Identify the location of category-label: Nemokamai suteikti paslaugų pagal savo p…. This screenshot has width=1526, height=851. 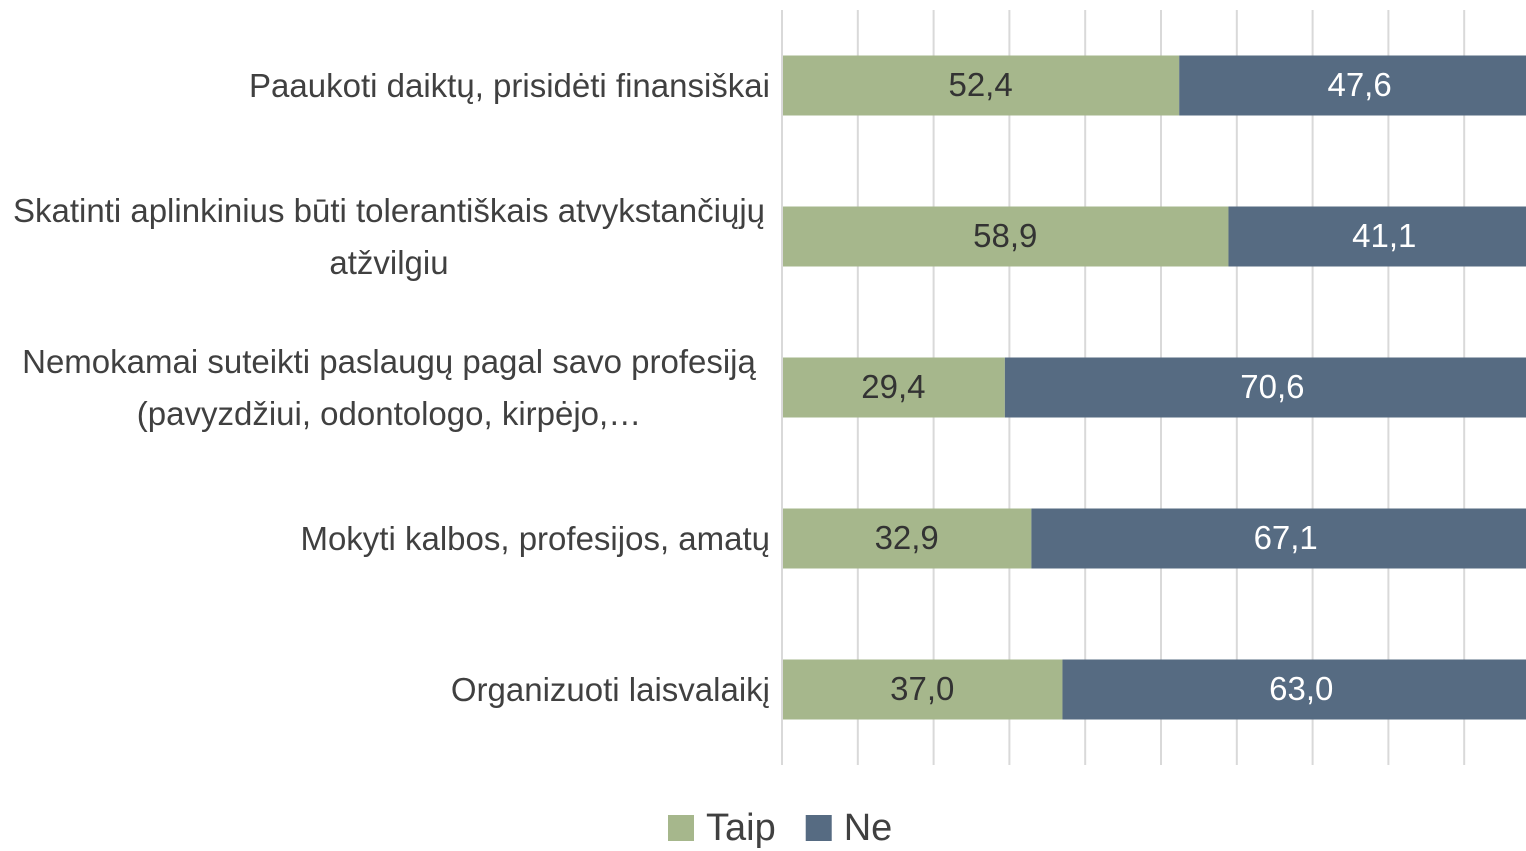
(389, 387).